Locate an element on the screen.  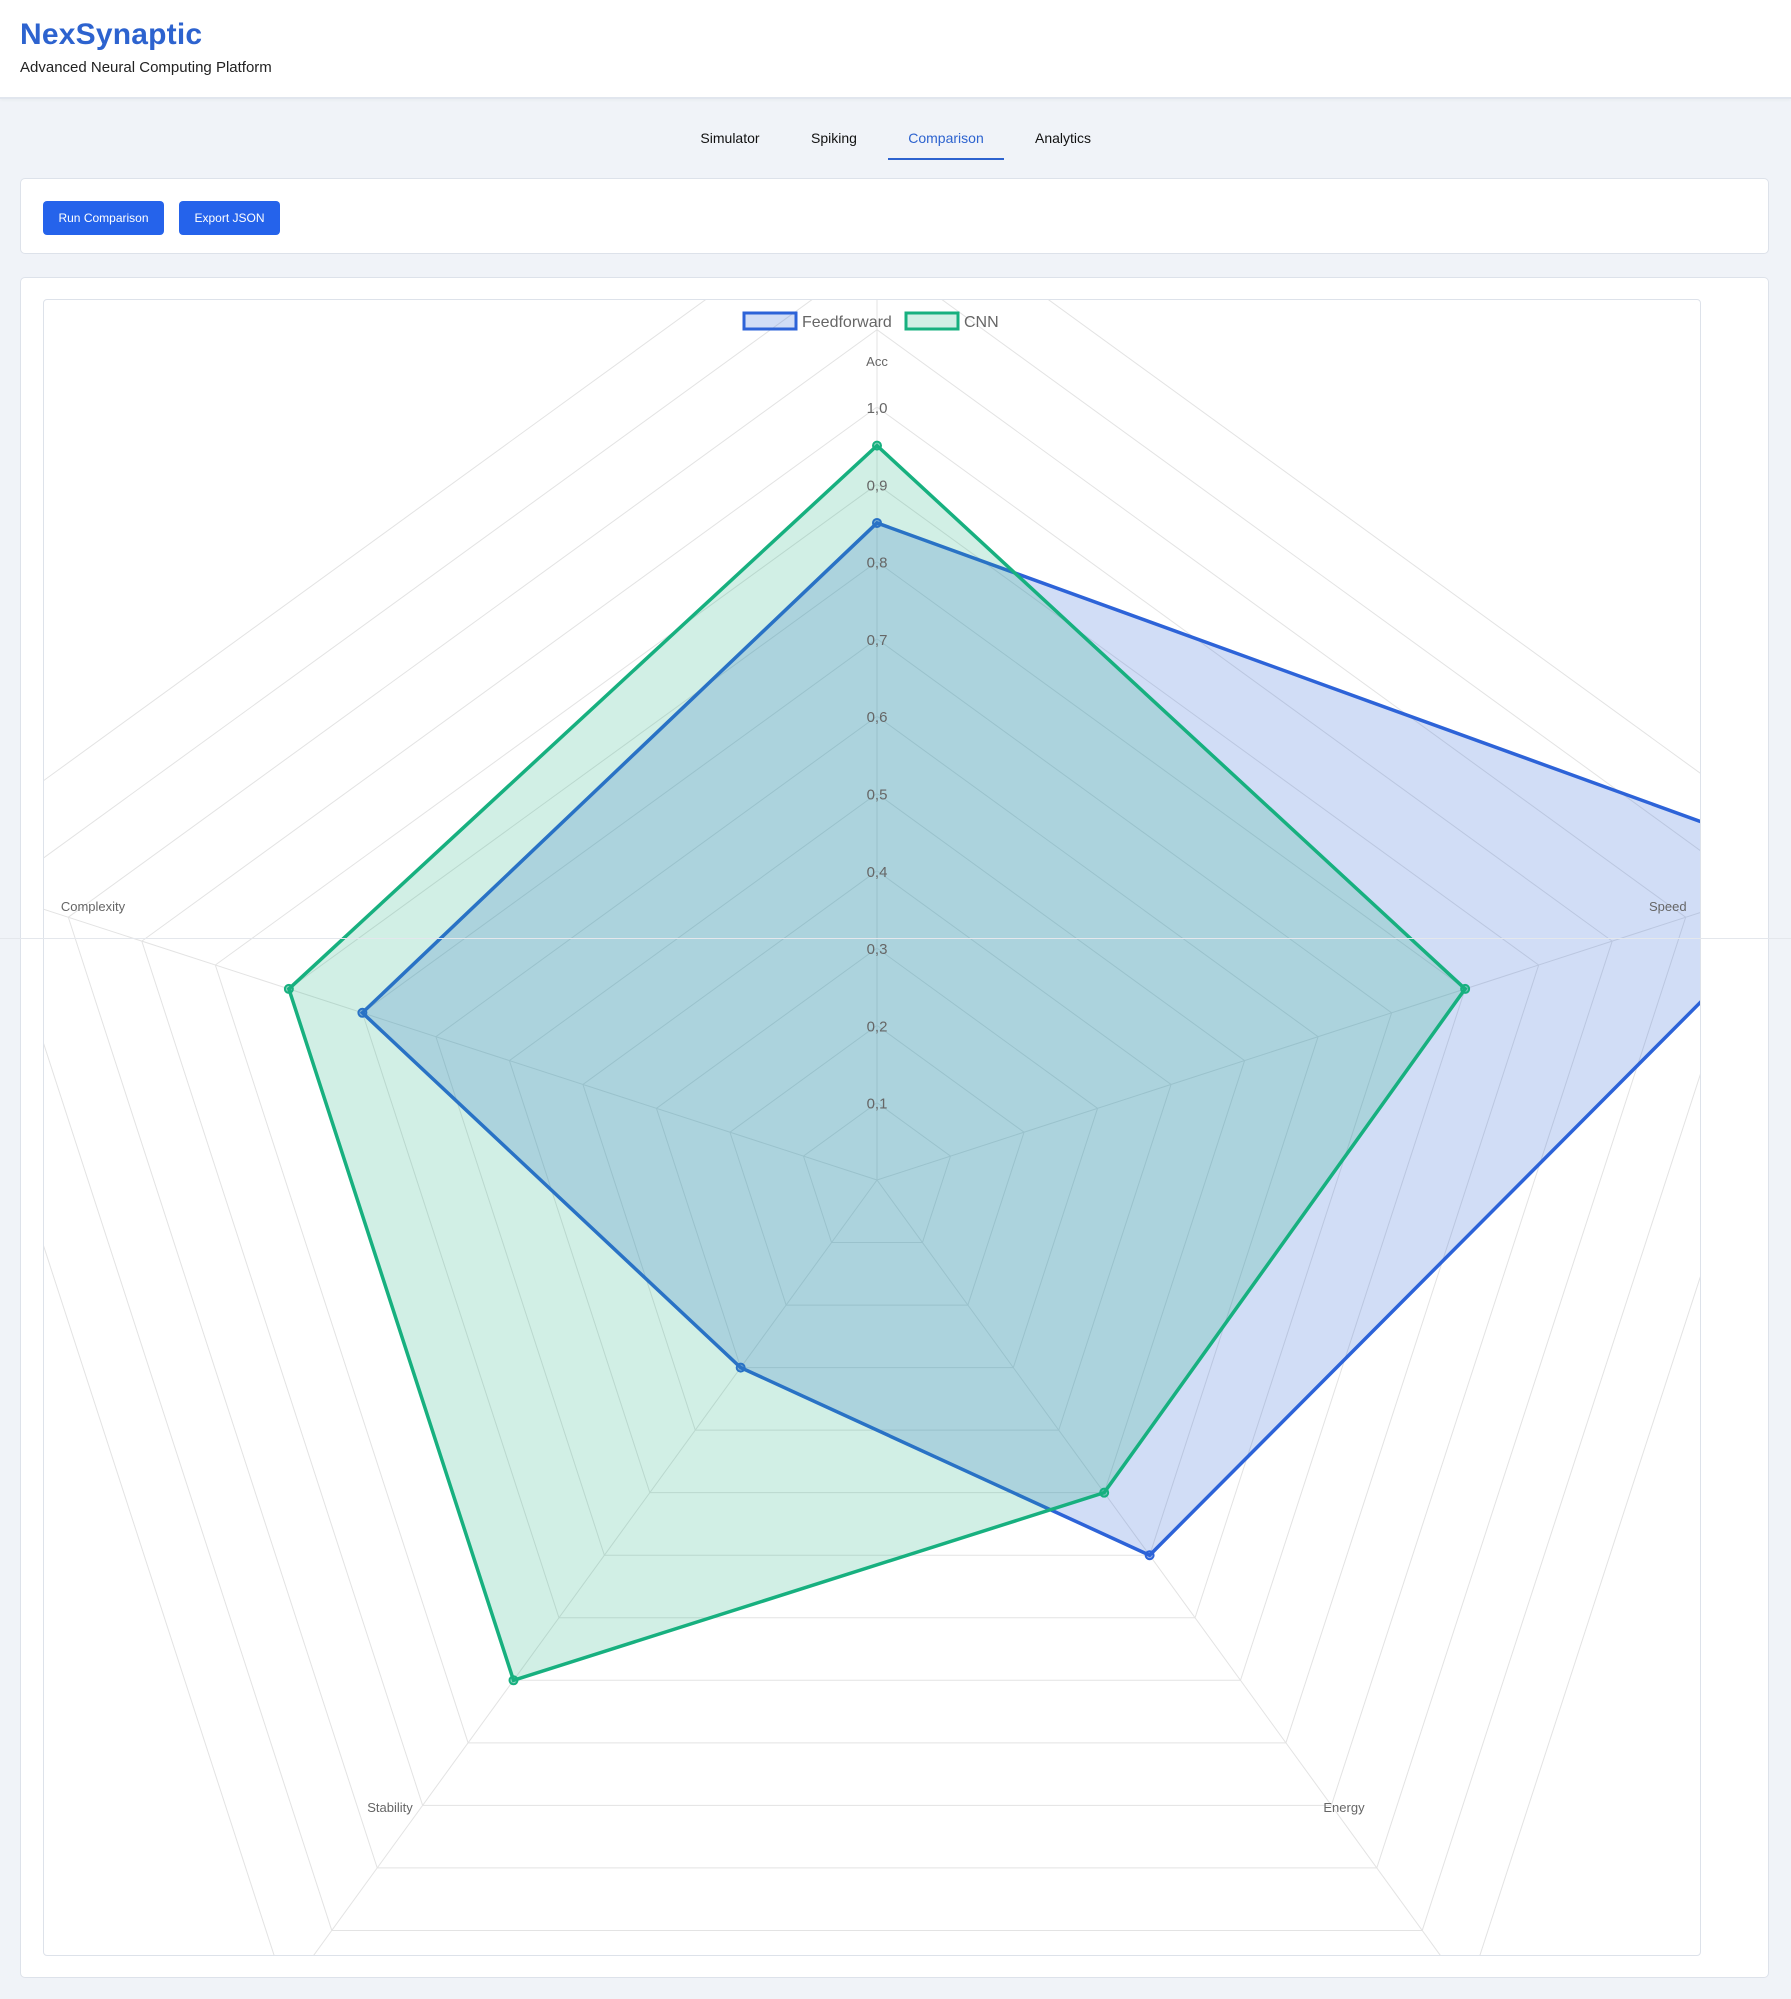
export-json-button: Export JSON is located at coordinates (229, 218).